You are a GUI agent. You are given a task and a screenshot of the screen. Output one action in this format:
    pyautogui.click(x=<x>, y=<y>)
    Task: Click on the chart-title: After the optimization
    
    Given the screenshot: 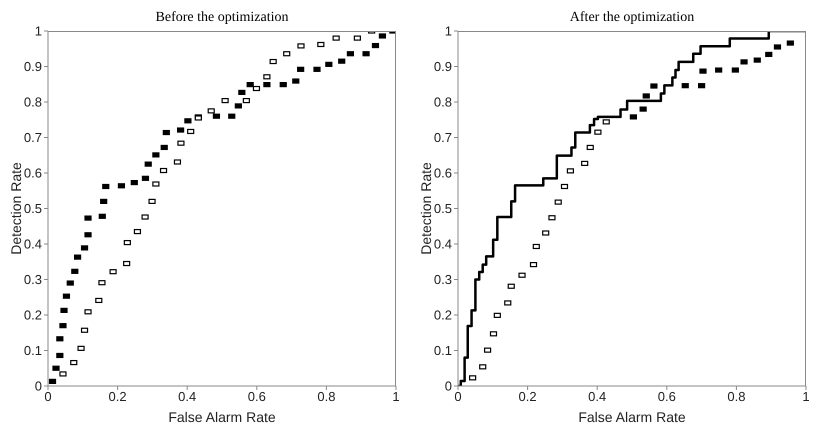 What is the action you would take?
    pyautogui.click(x=632, y=18)
    